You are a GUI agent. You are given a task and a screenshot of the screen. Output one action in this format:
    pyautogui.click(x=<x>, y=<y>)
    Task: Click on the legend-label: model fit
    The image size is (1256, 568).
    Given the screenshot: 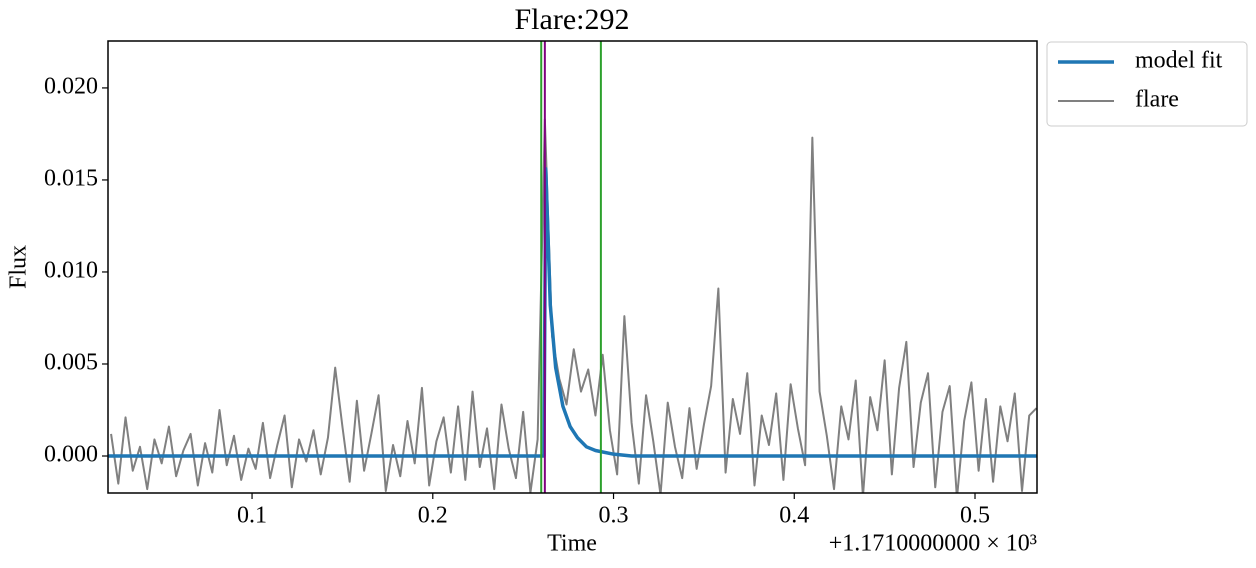 What is the action you would take?
    pyautogui.click(x=1179, y=61)
    